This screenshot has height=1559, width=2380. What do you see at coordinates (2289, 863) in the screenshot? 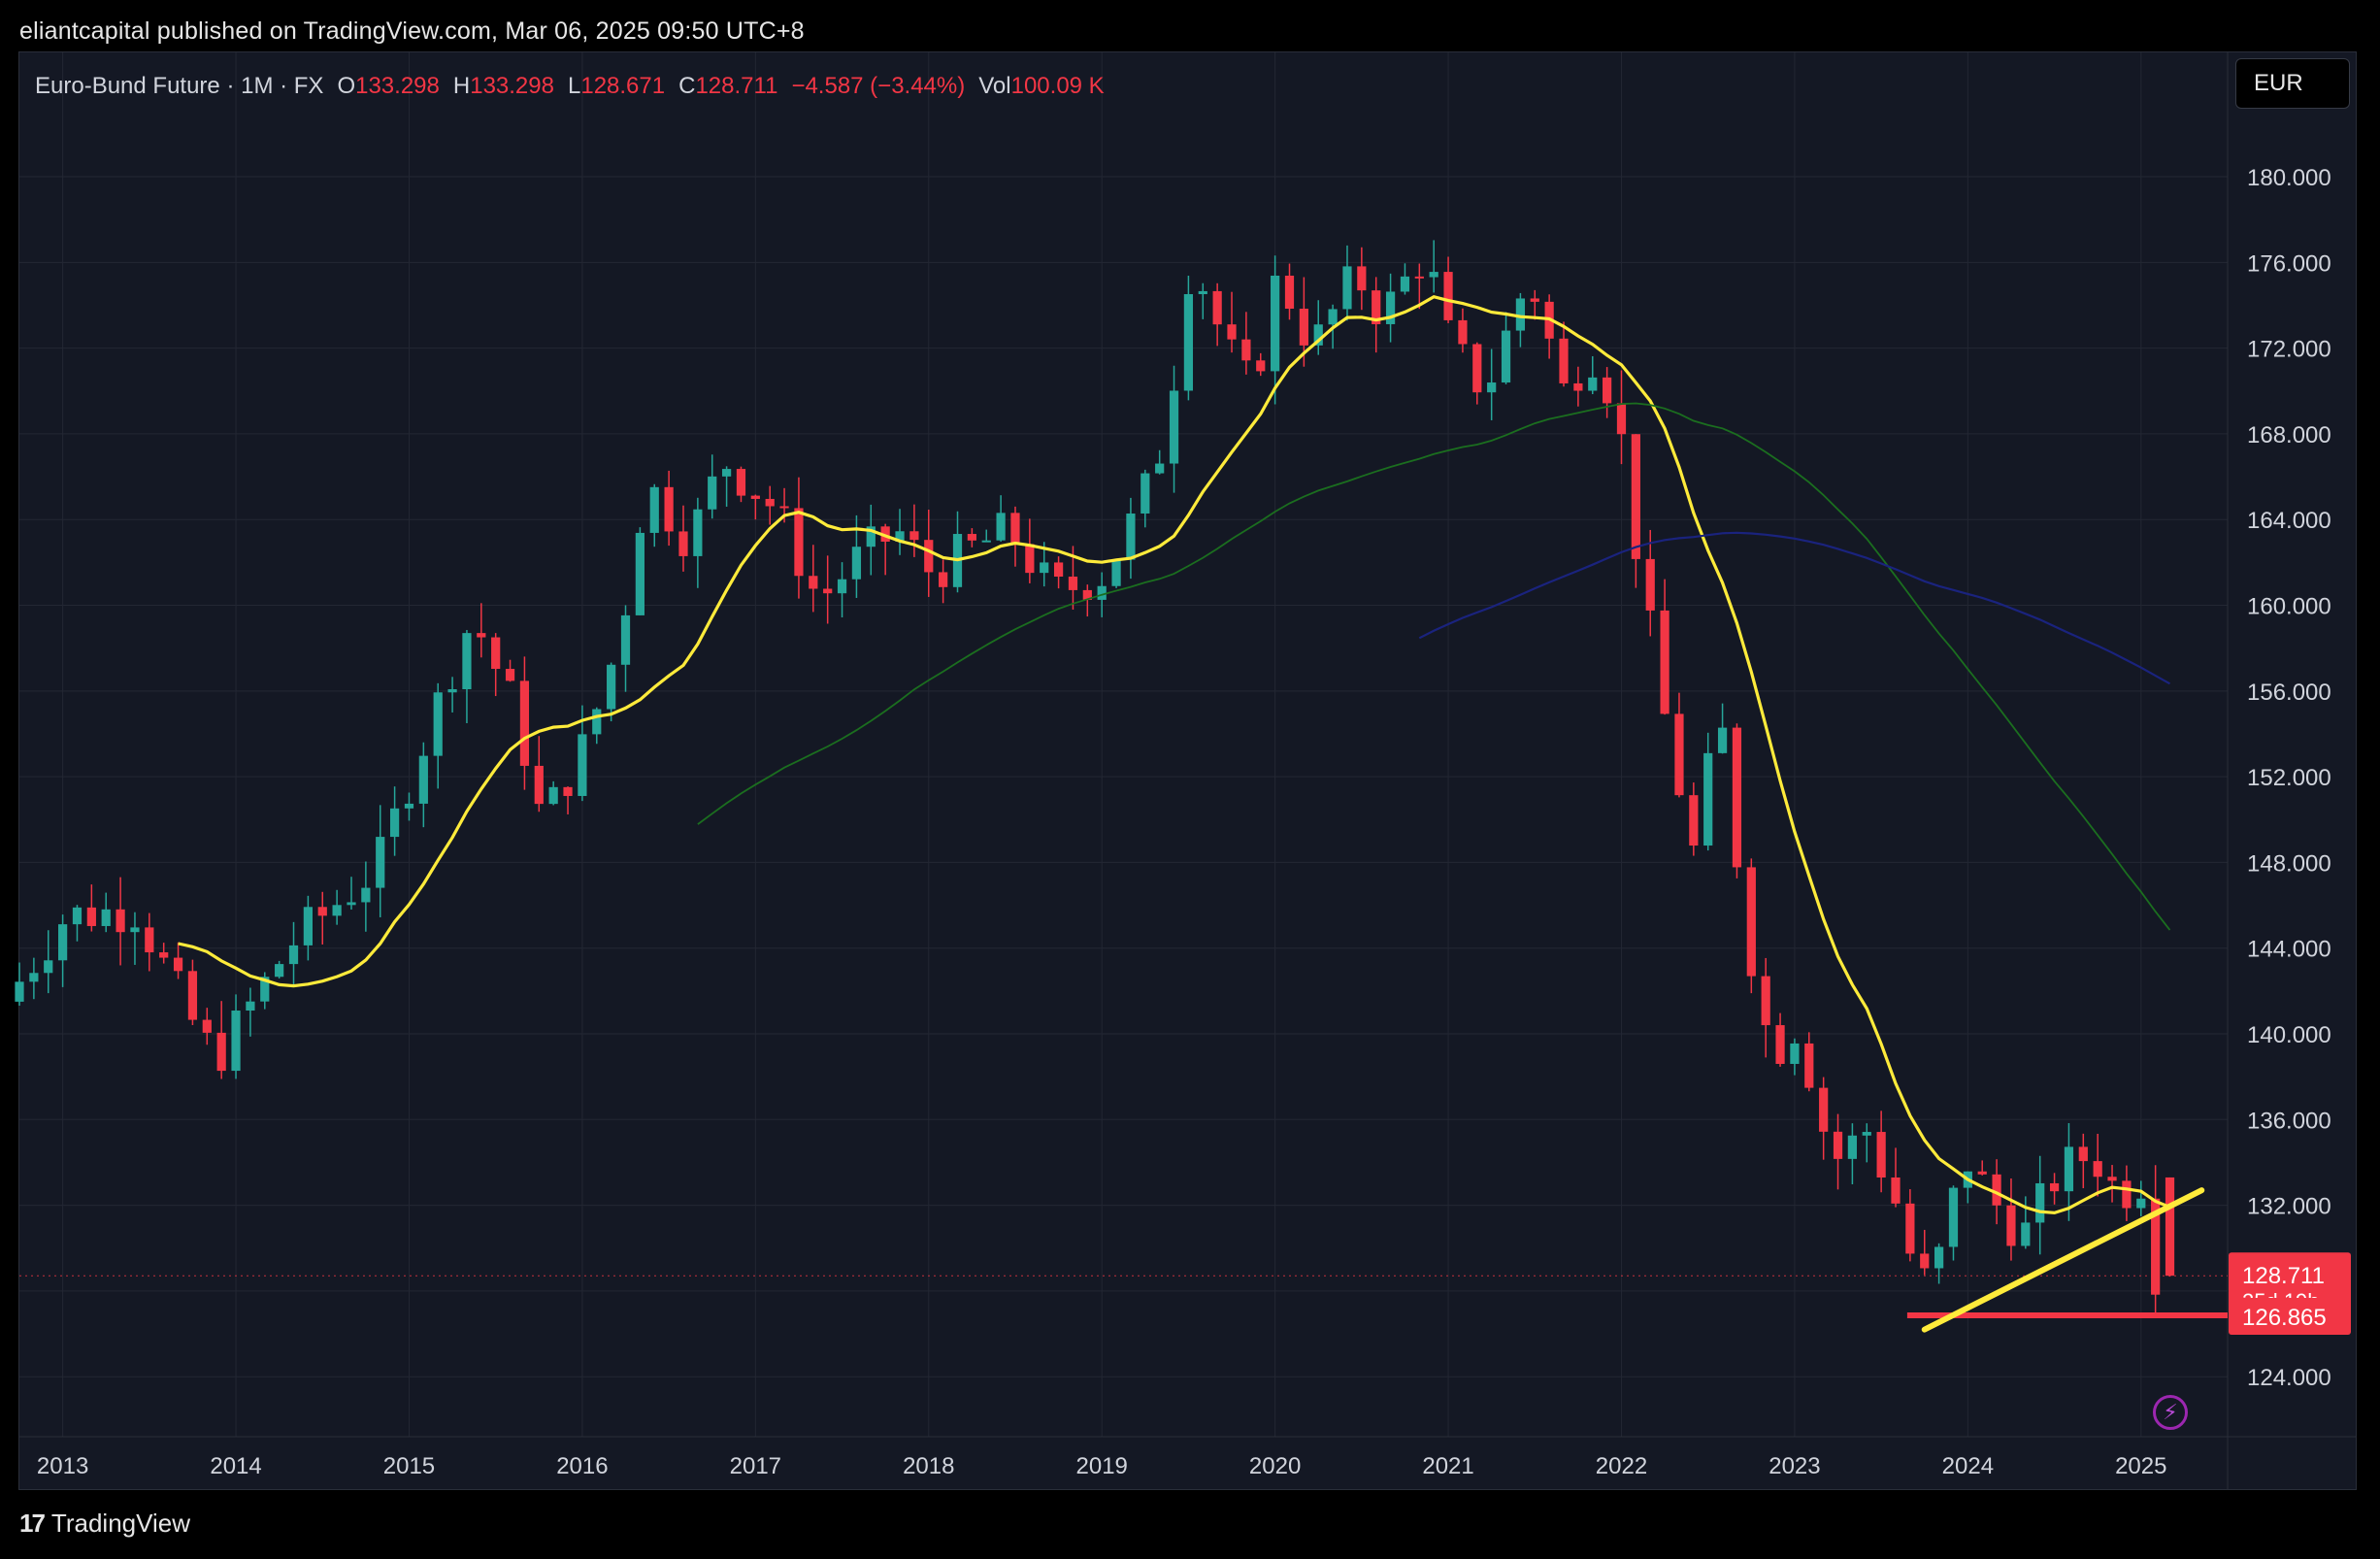
I see `y-tick-label: 148.000` at bounding box center [2289, 863].